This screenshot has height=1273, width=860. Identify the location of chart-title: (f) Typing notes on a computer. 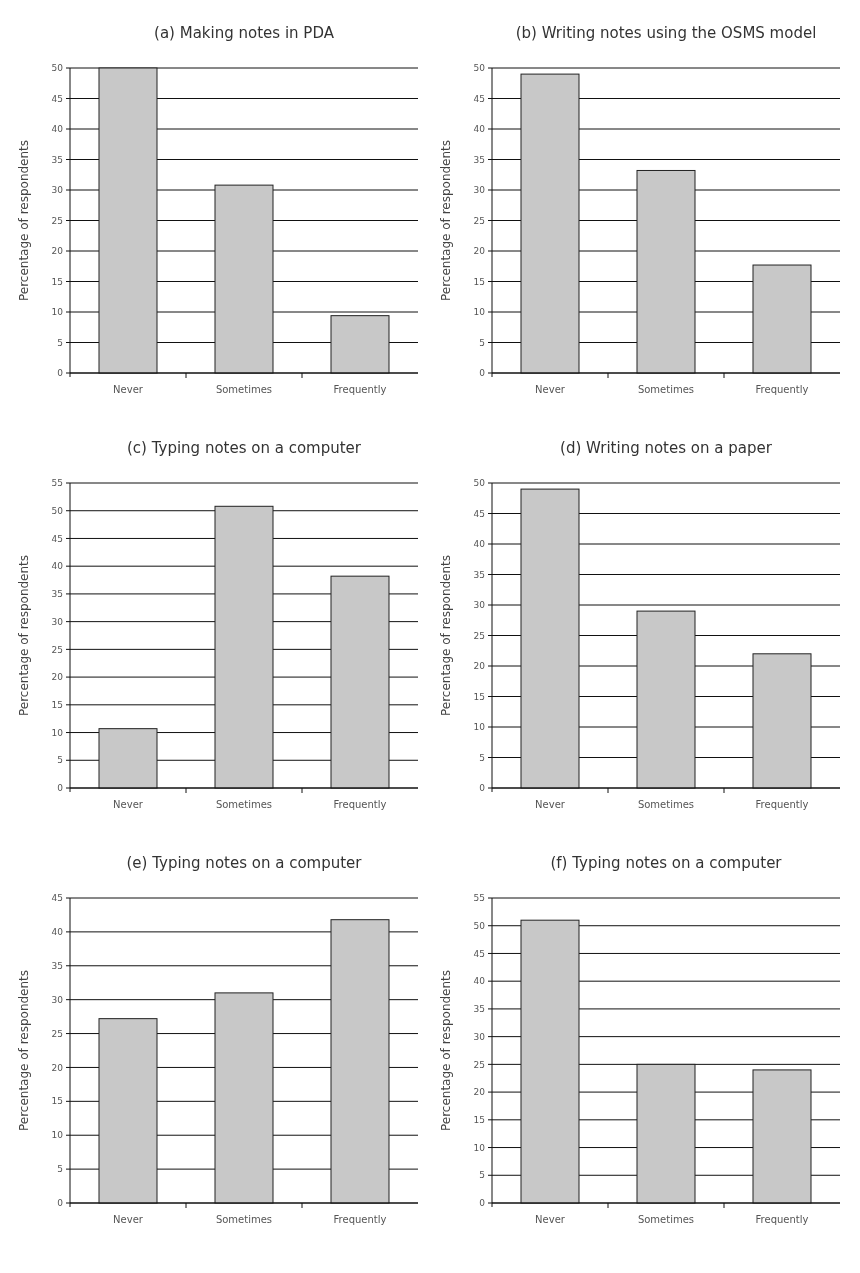
(666, 863).